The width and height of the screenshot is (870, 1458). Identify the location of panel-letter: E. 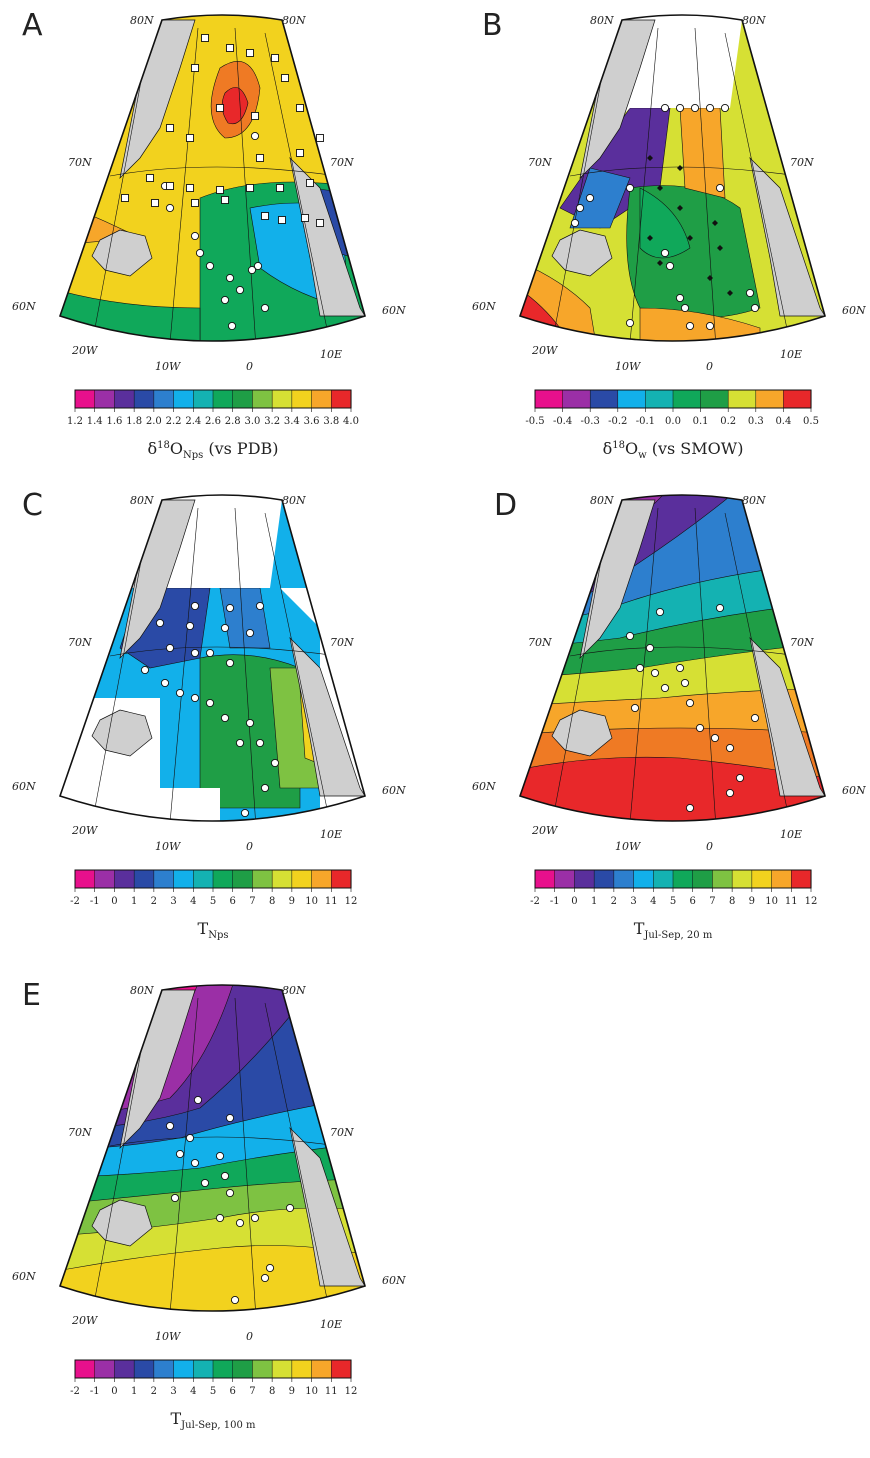
(31, 995).